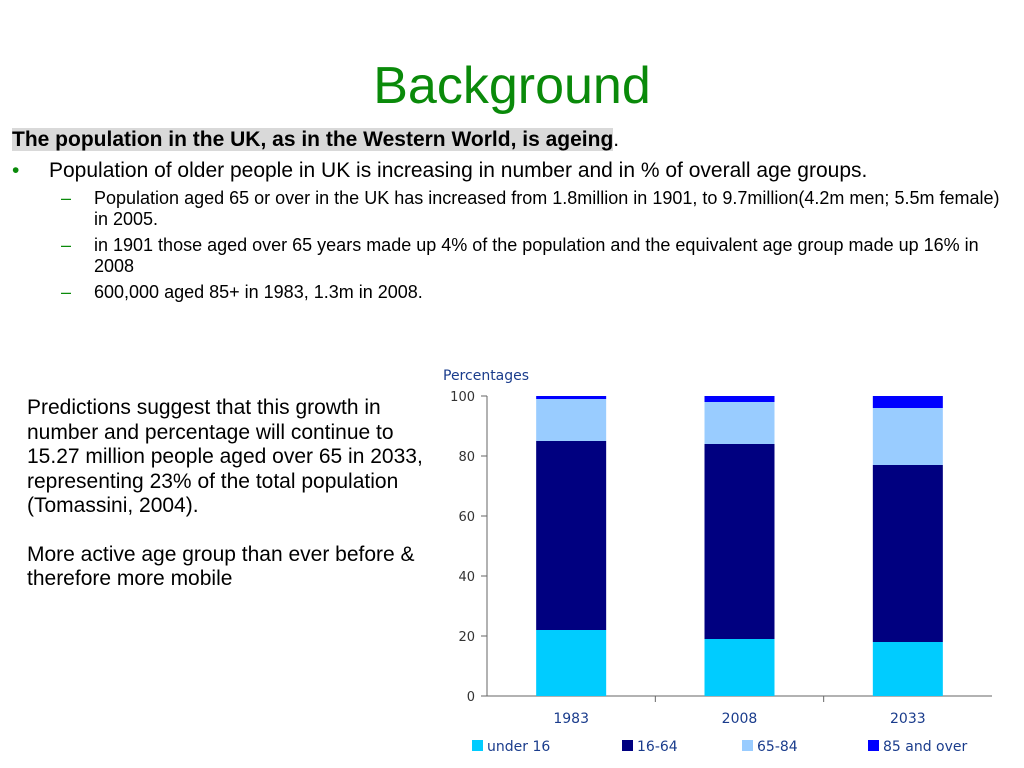 The width and height of the screenshot is (1024, 768). I want to click on intro-suffix: ., so click(616, 139).